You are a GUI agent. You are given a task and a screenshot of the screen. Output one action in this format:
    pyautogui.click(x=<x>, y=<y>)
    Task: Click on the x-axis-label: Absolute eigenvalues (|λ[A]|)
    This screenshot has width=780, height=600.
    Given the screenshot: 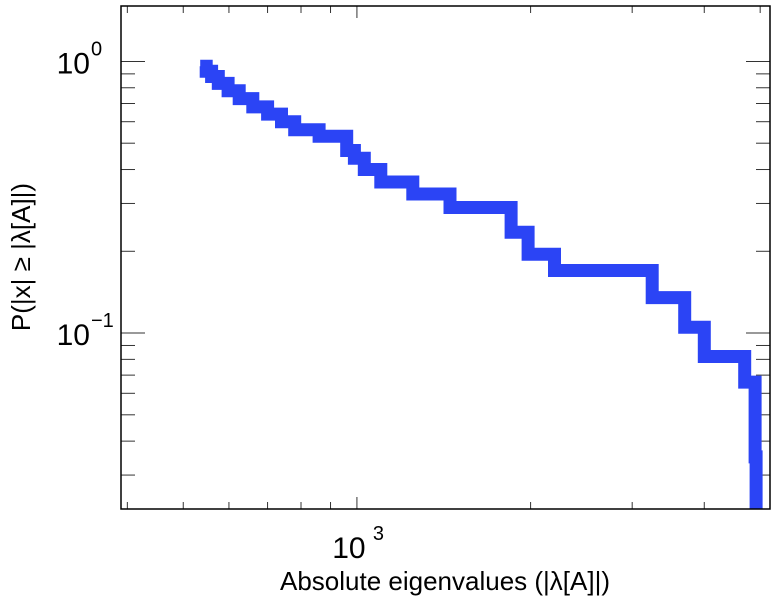 What is the action you would take?
    pyautogui.click(x=445, y=581)
    